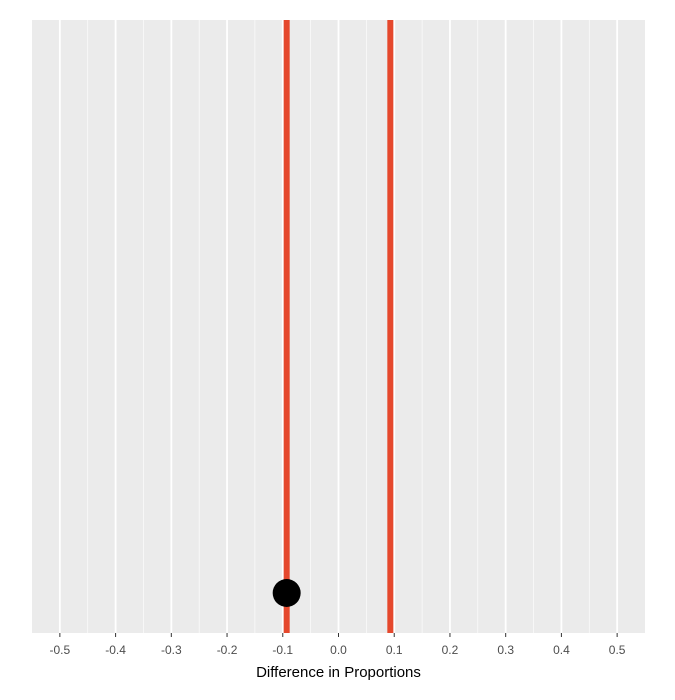 This screenshot has width=675, height=700. I want to click on data-point, so click(286, 593).